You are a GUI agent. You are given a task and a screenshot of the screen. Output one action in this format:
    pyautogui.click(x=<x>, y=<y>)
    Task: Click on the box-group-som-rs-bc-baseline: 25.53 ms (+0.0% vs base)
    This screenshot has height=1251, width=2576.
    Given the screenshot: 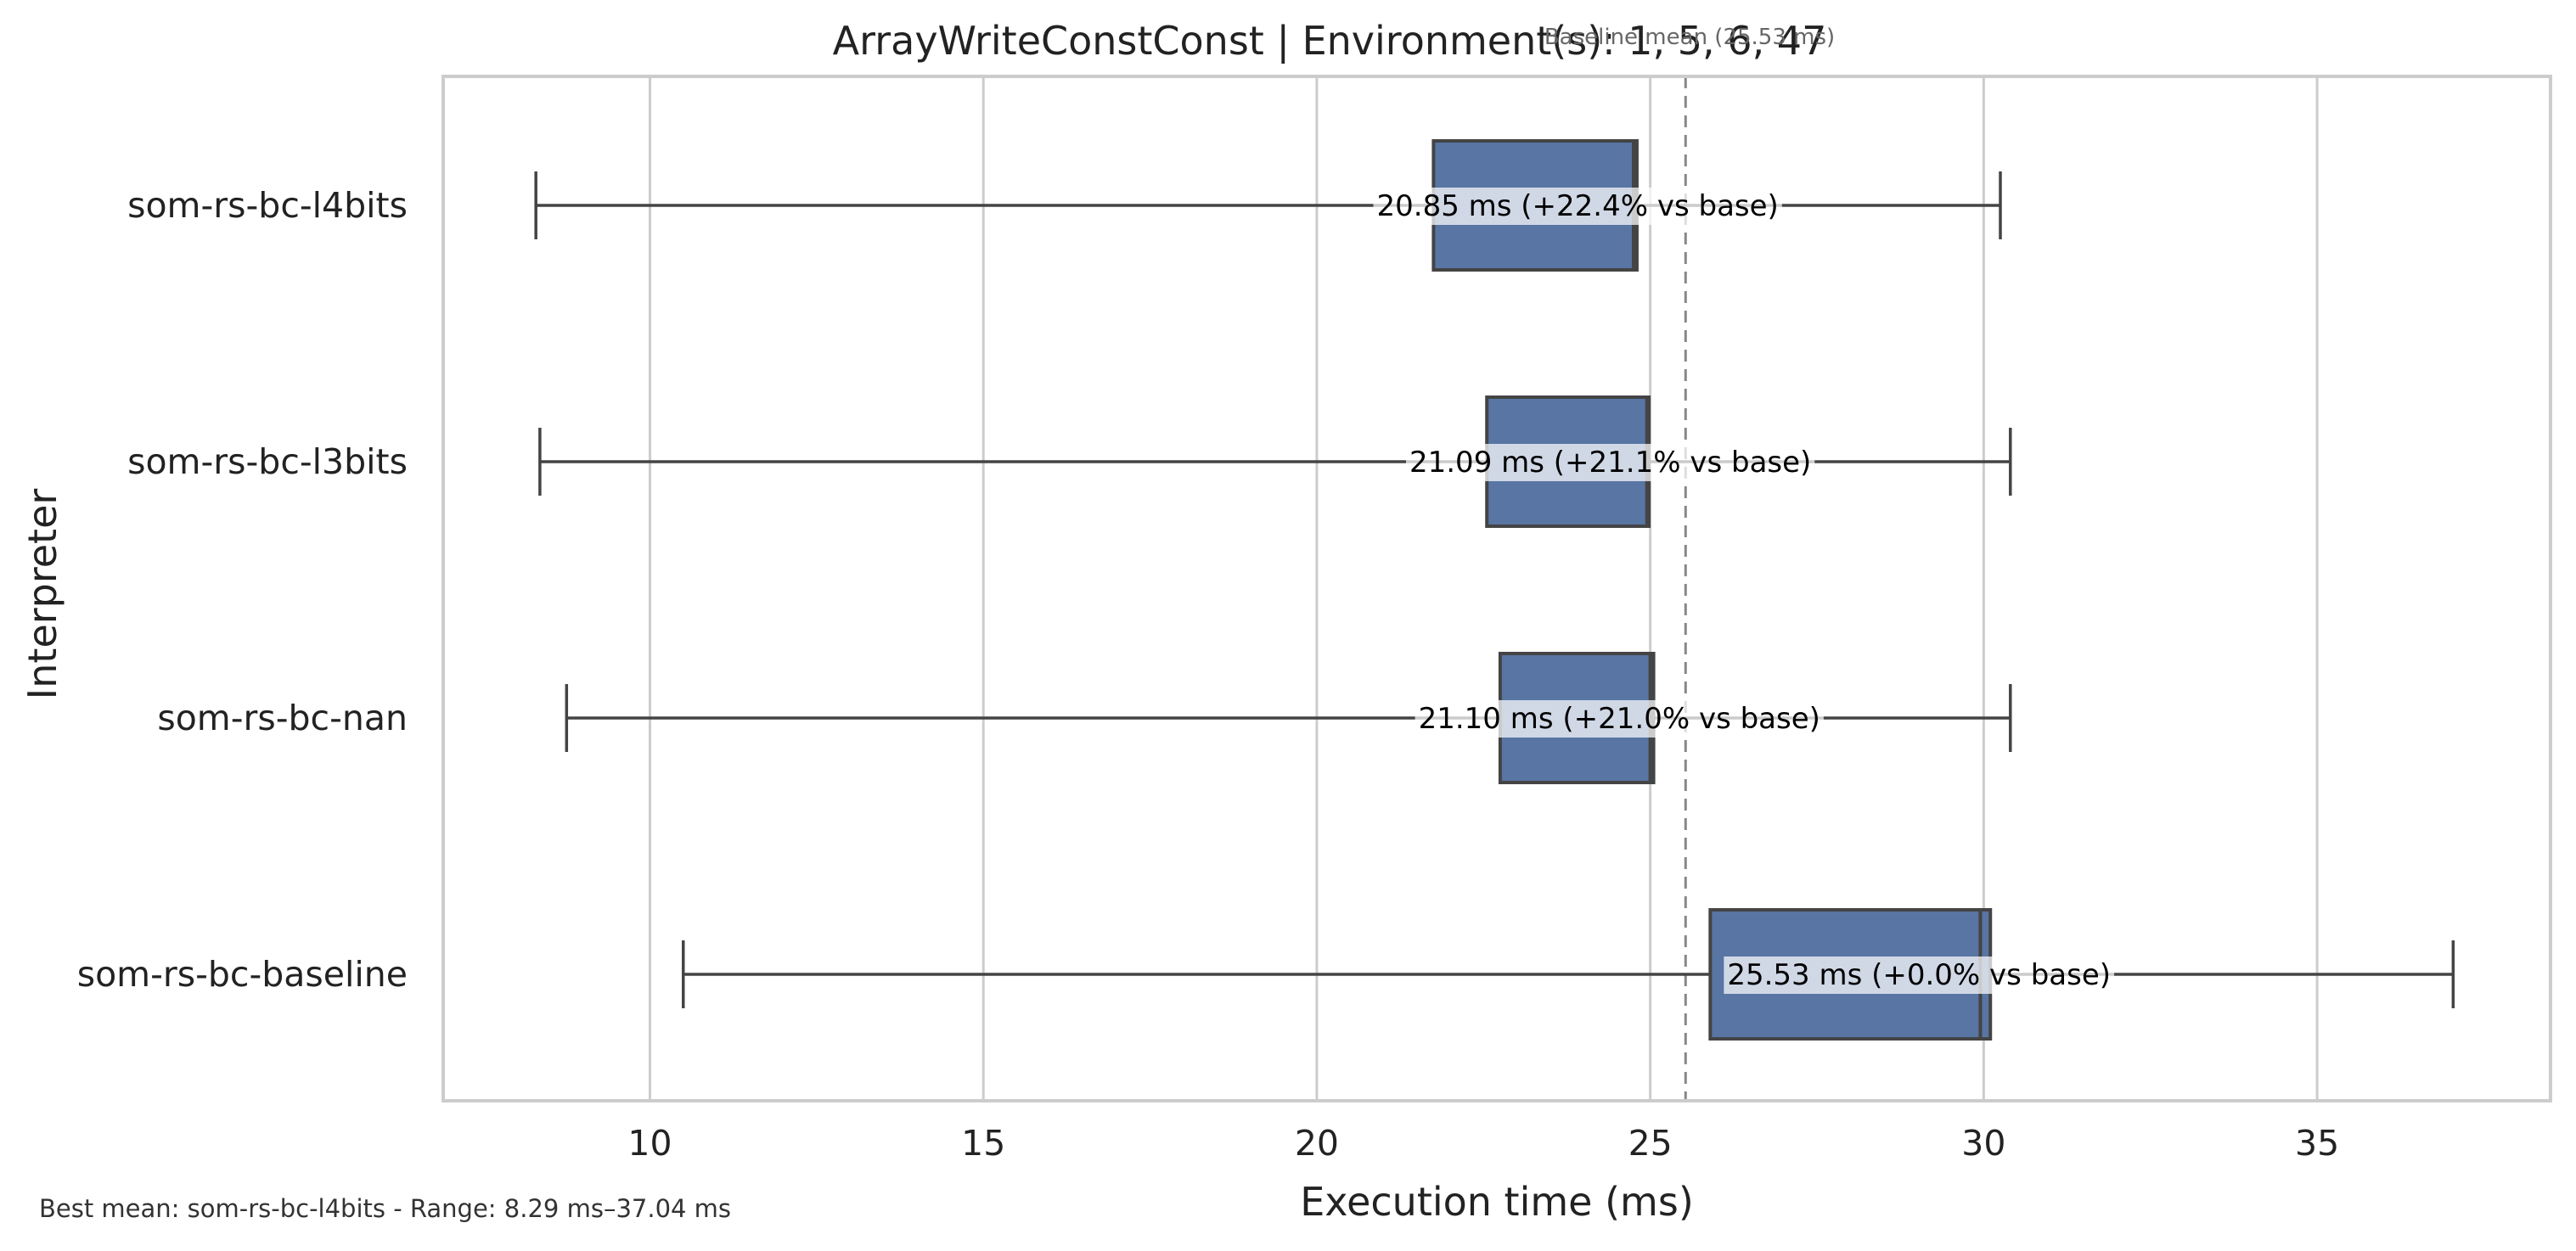 What is the action you would take?
    pyautogui.click(x=1568, y=974)
    